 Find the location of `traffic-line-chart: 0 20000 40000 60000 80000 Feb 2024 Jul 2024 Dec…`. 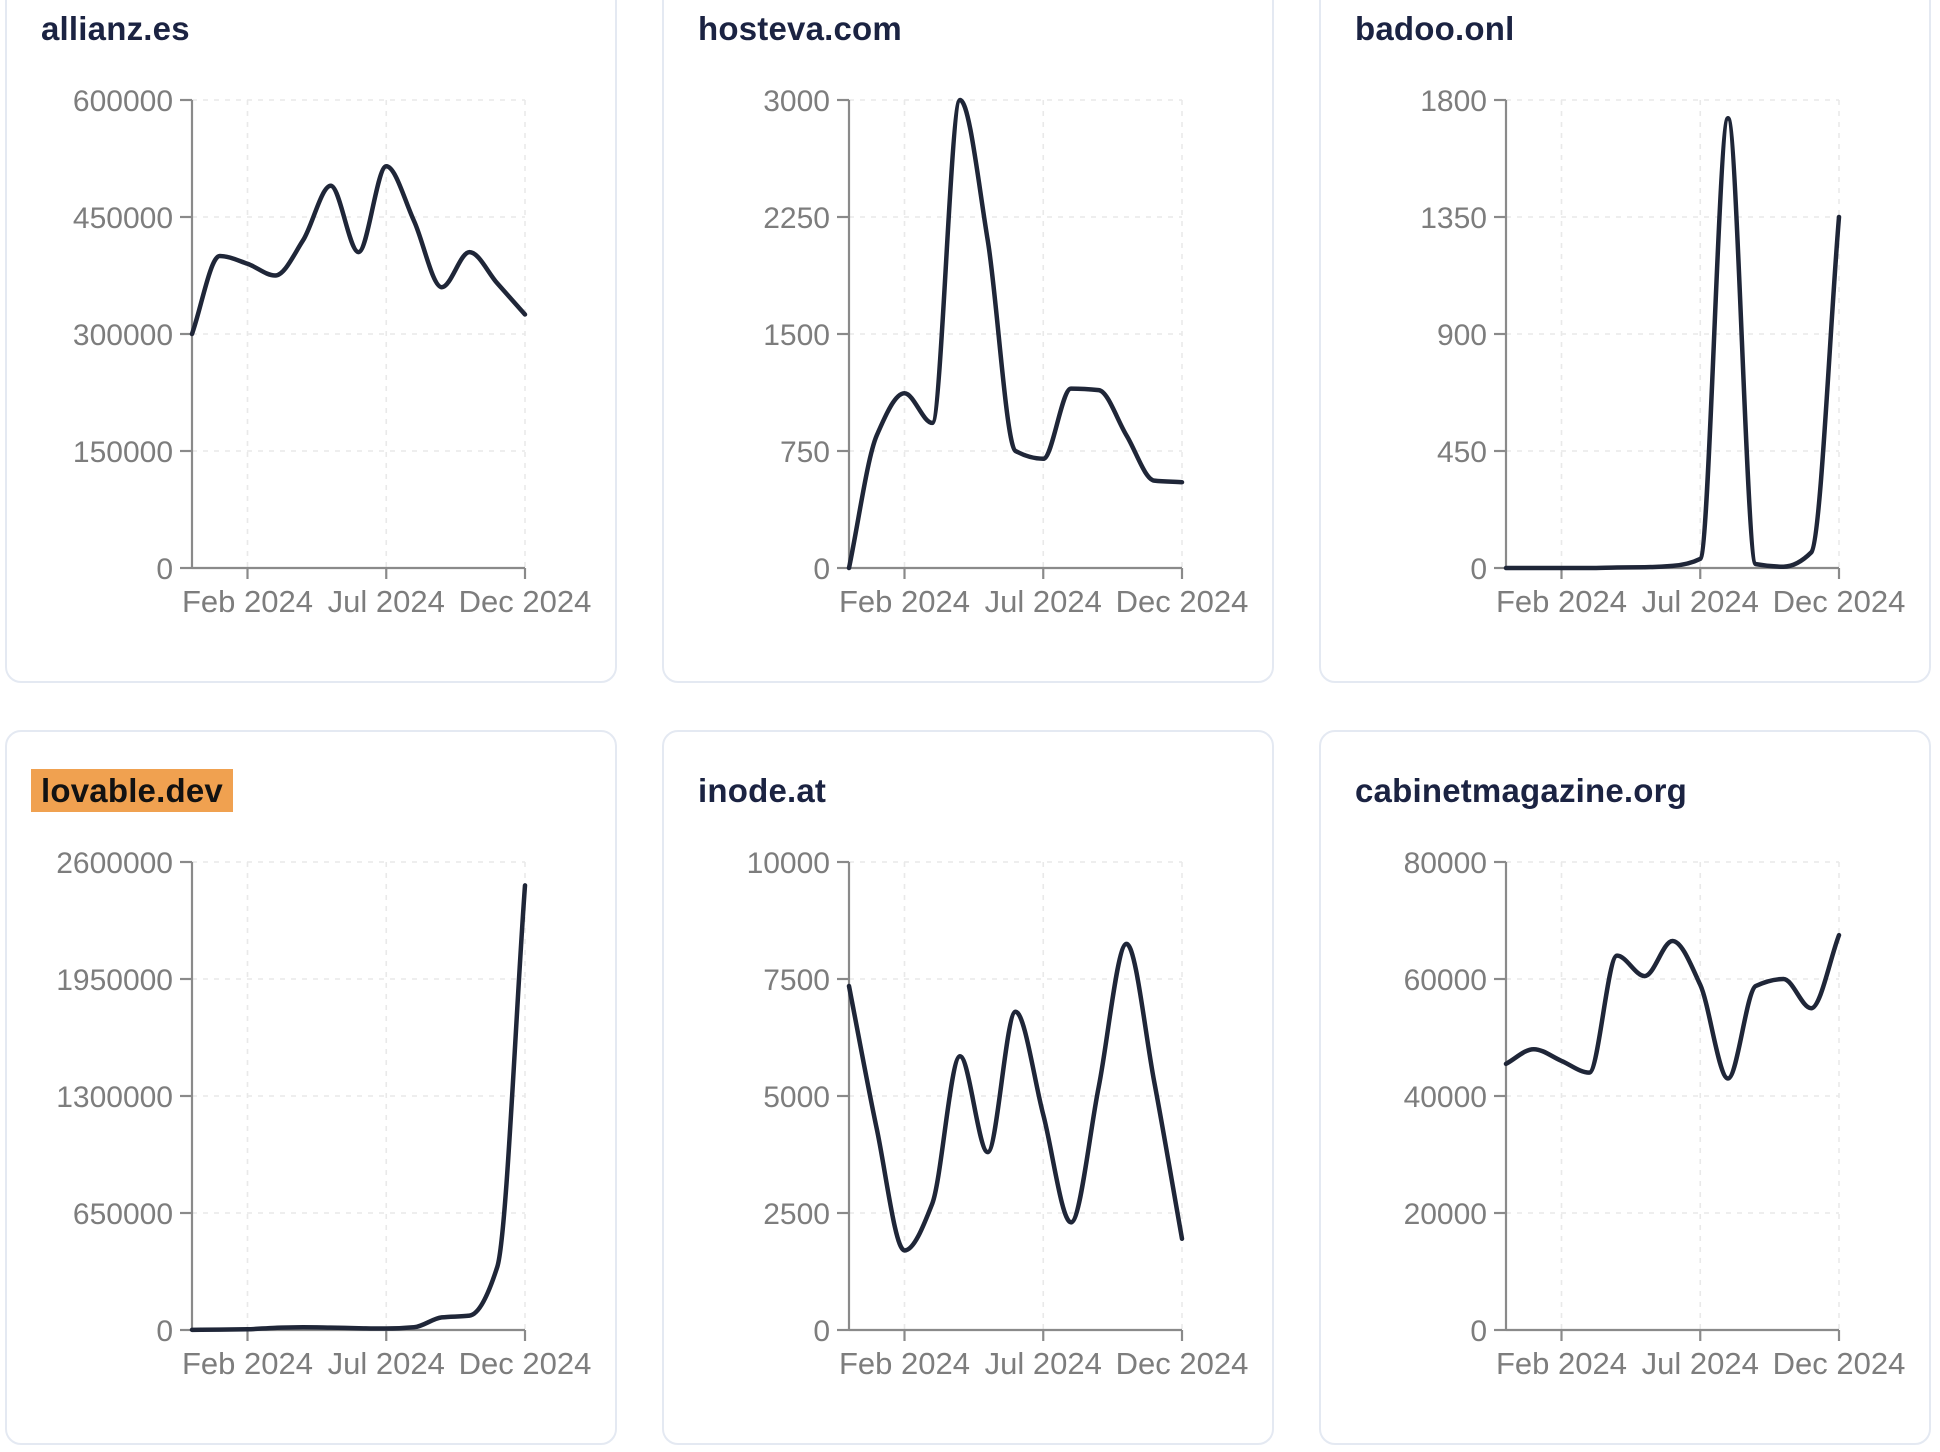

traffic-line-chart: 0 20000 40000 60000 80000 Feb 2024 Jul 2024 Dec… is located at coordinates (1655, 1114).